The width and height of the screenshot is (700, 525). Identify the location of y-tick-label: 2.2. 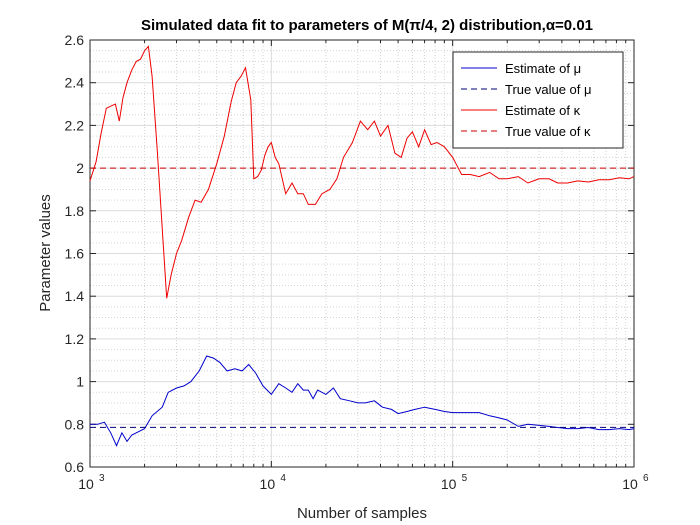
(75, 125).